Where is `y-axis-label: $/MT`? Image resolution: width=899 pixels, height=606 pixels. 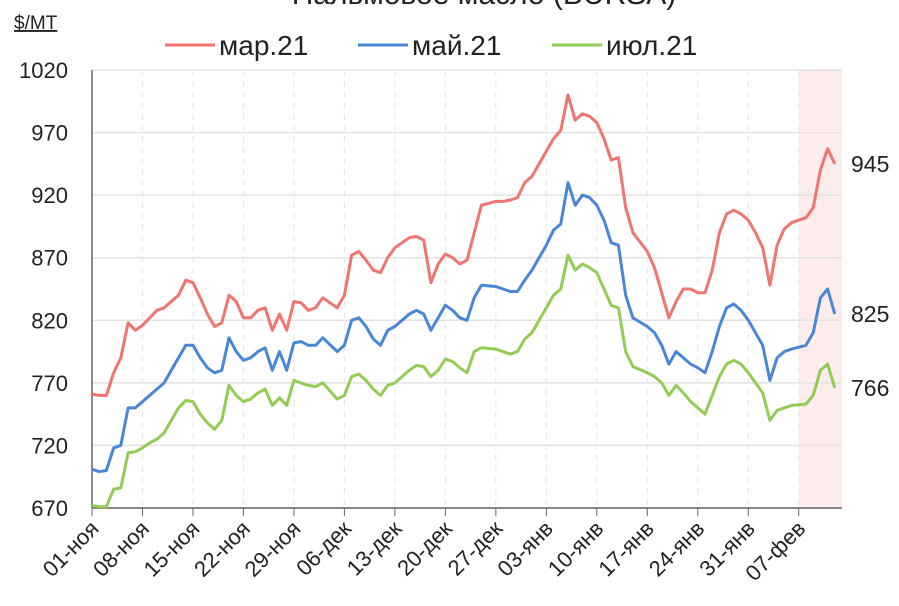
y-axis-label: $/MT is located at coordinates (36, 23).